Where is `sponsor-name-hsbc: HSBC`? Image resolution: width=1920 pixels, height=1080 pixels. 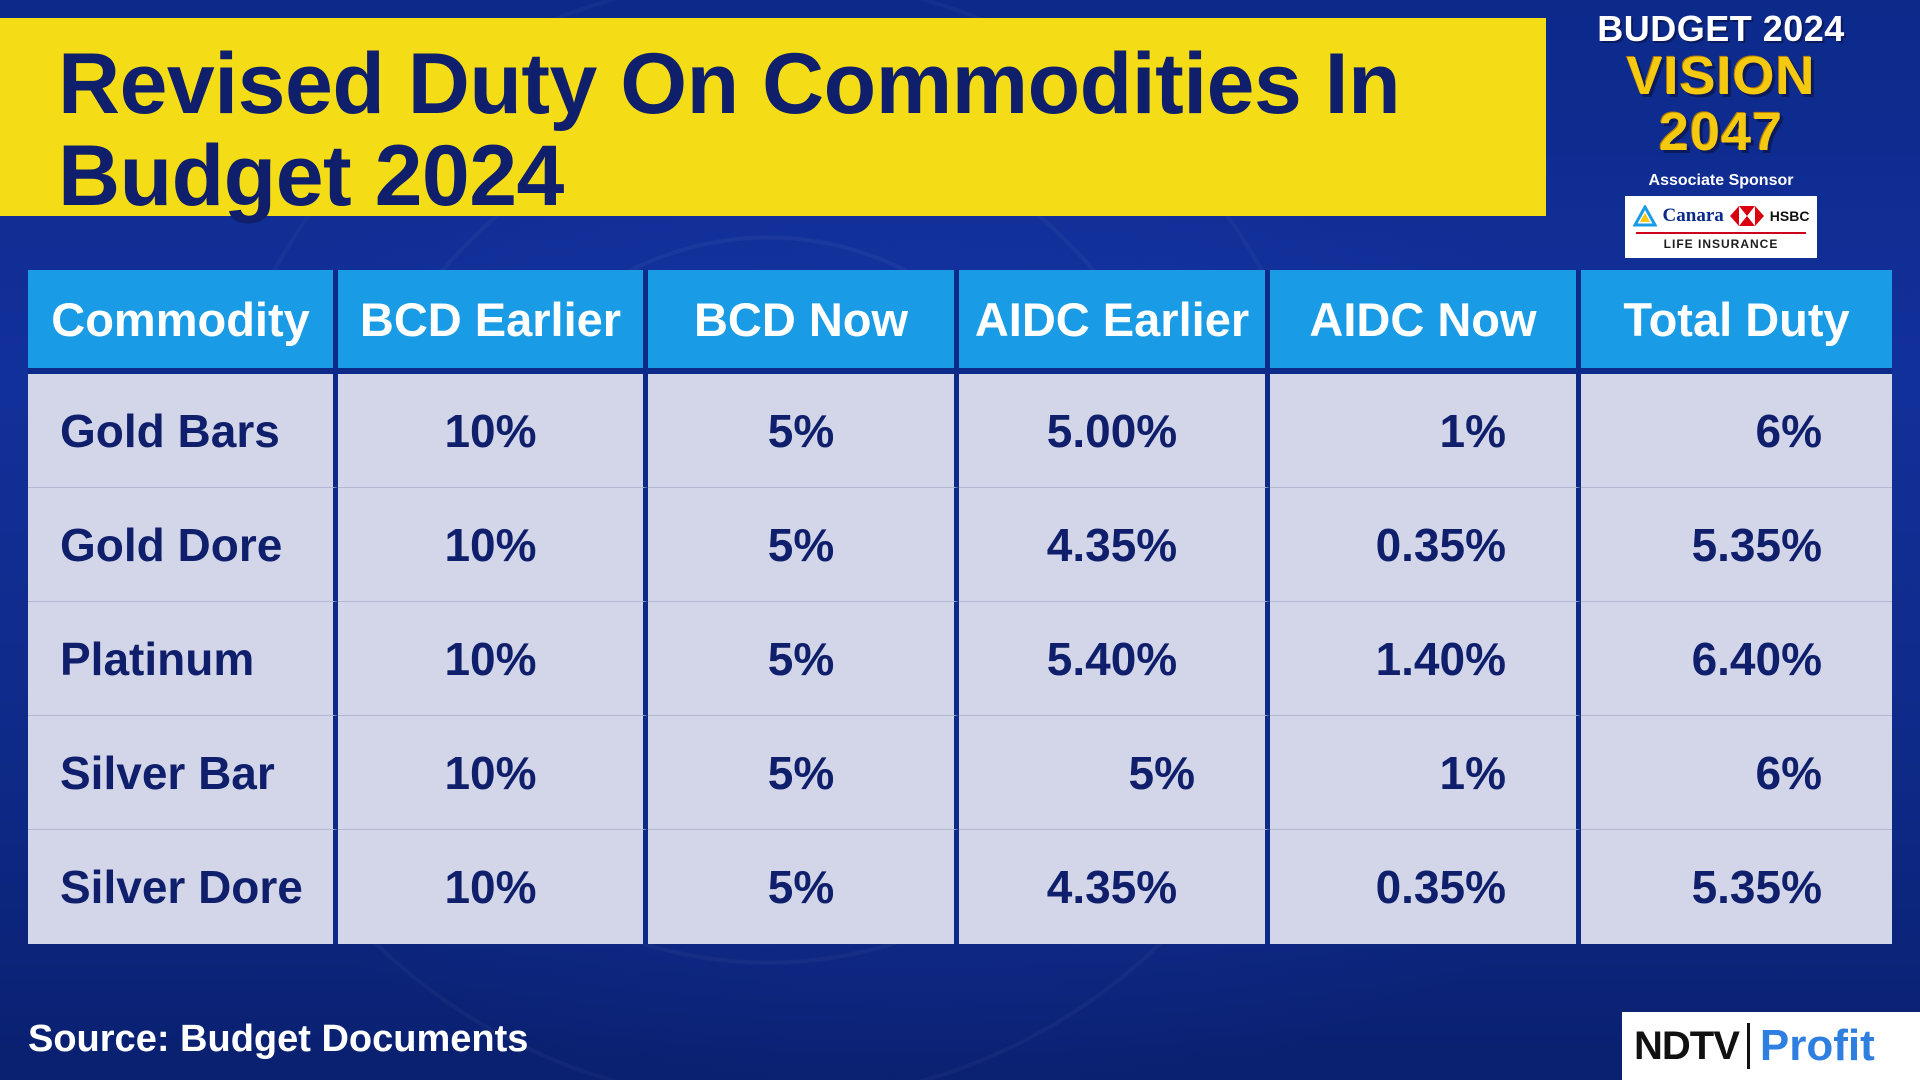
sponsor-name-hsbc: HSBC is located at coordinates (1789, 216).